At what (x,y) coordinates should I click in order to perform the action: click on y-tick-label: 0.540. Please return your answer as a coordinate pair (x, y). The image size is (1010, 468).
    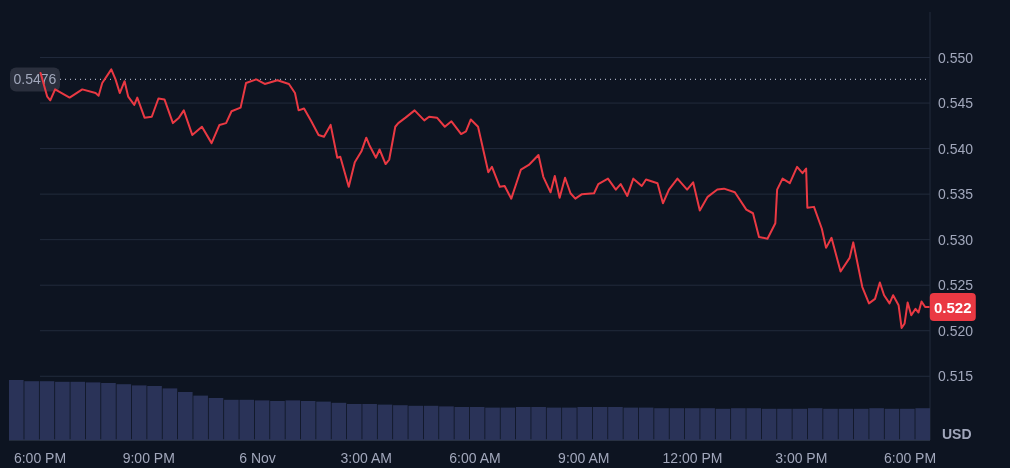
    Looking at the image, I should click on (956, 148).